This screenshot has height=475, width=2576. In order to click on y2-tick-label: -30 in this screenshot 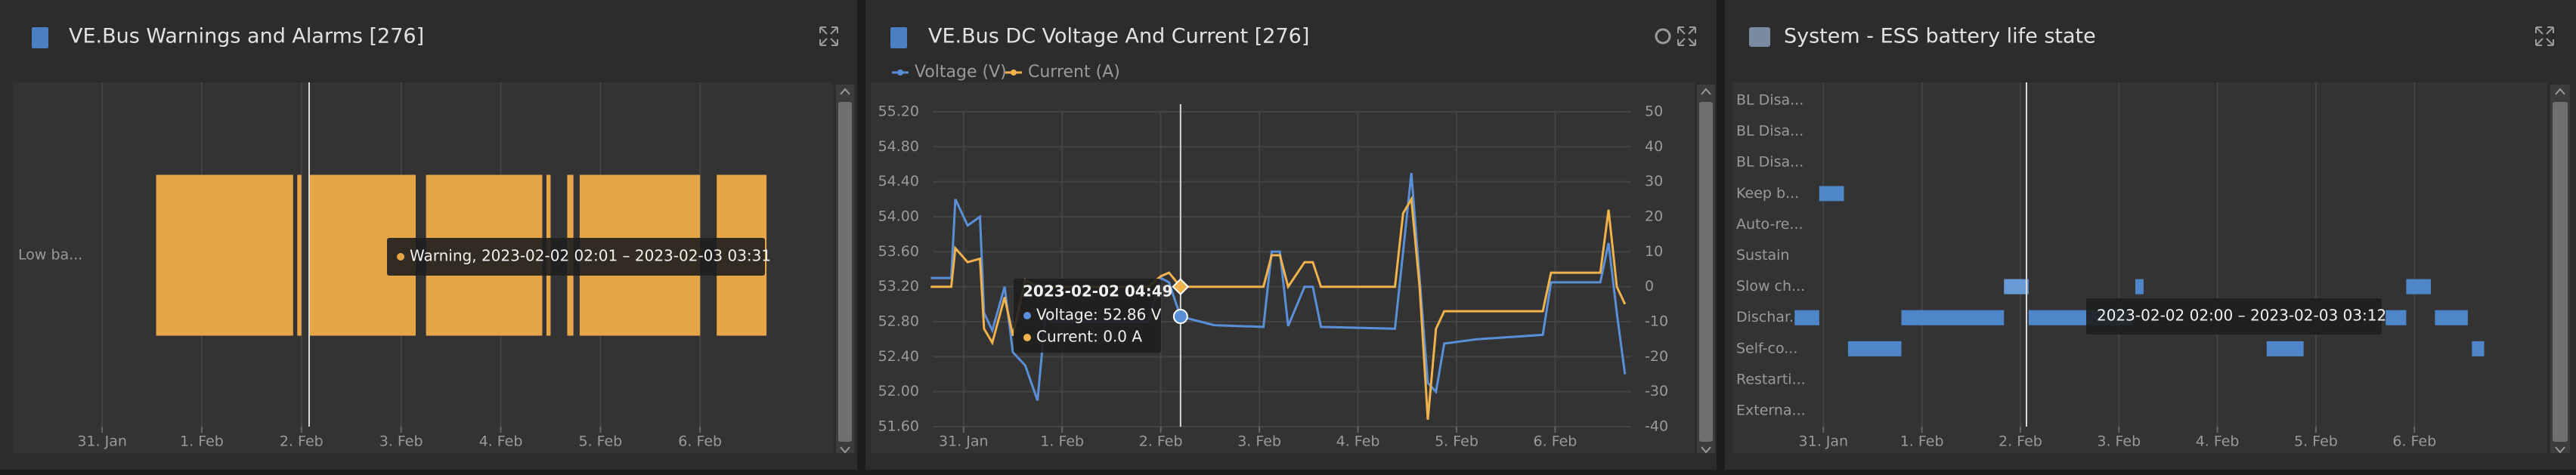, I will do `click(1657, 391)`.